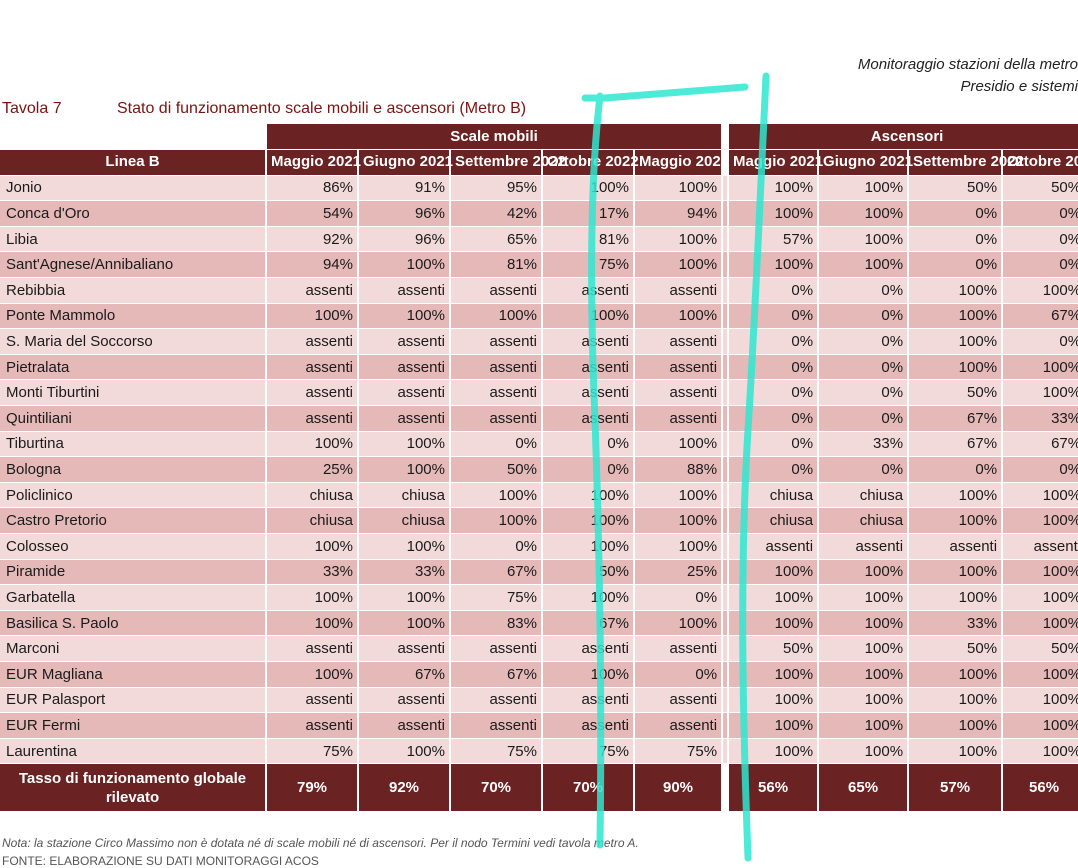 The height and width of the screenshot is (868, 1078). What do you see at coordinates (496, 623) in the screenshot?
I see `escalator-cell: 83%` at bounding box center [496, 623].